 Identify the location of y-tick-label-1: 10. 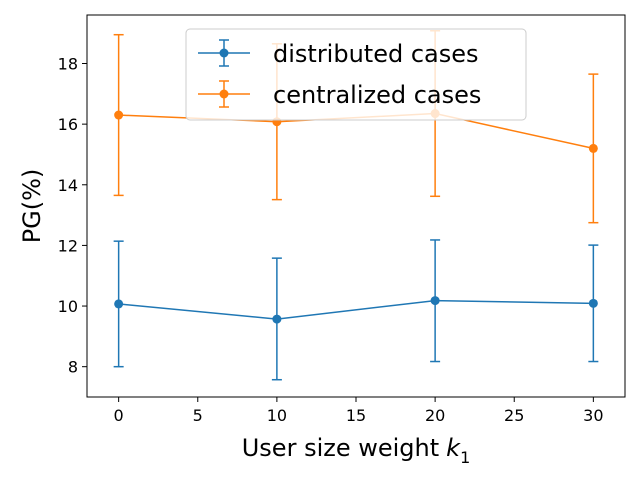
(68, 306).